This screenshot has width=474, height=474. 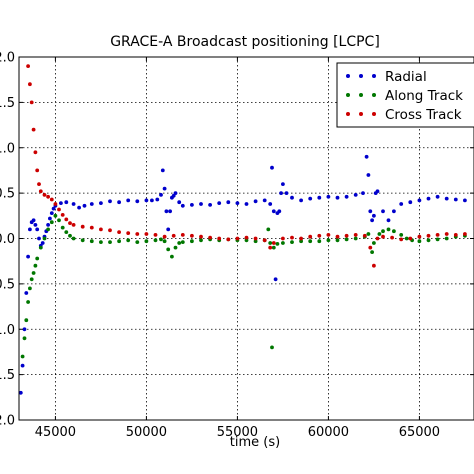 I want to click on legend-item: Radial, so click(x=386, y=77).